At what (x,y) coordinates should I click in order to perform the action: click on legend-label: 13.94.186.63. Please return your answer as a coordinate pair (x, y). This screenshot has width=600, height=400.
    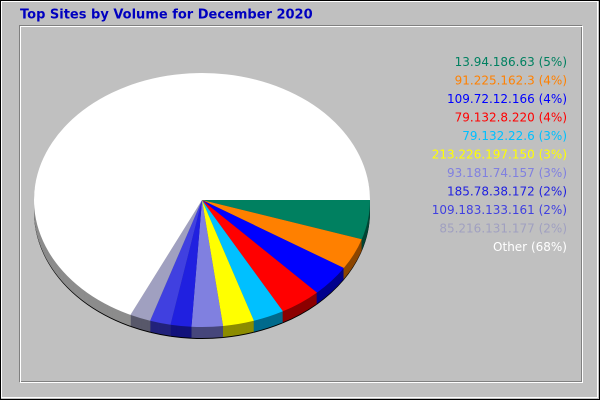
    Looking at the image, I should click on (495, 62).